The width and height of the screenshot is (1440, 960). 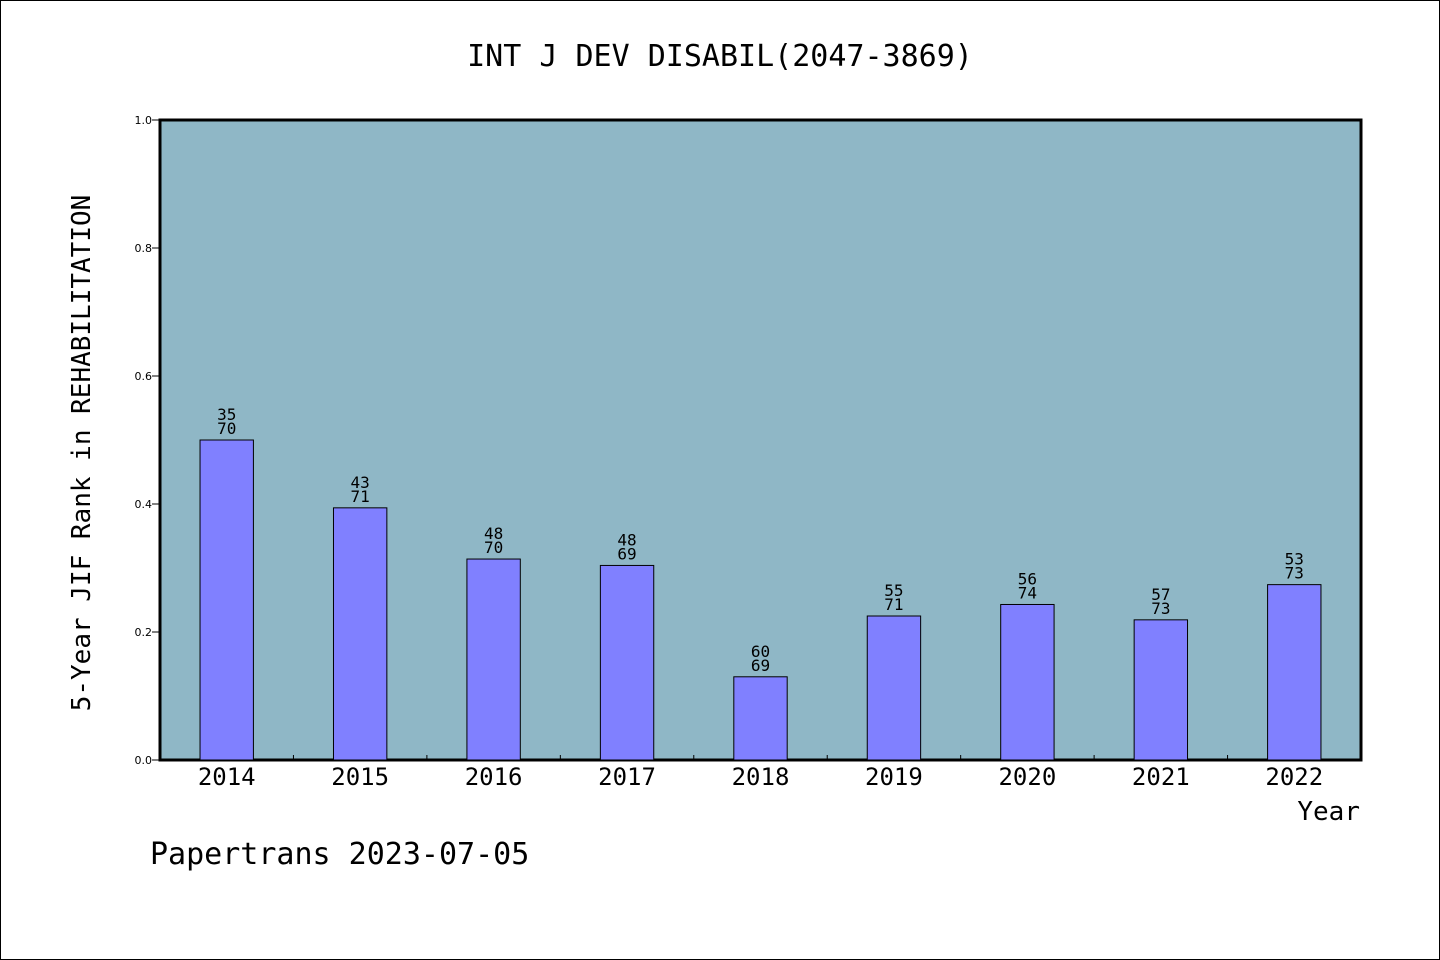 I want to click on x-tick-label-2017: 2017, so click(x=627, y=777).